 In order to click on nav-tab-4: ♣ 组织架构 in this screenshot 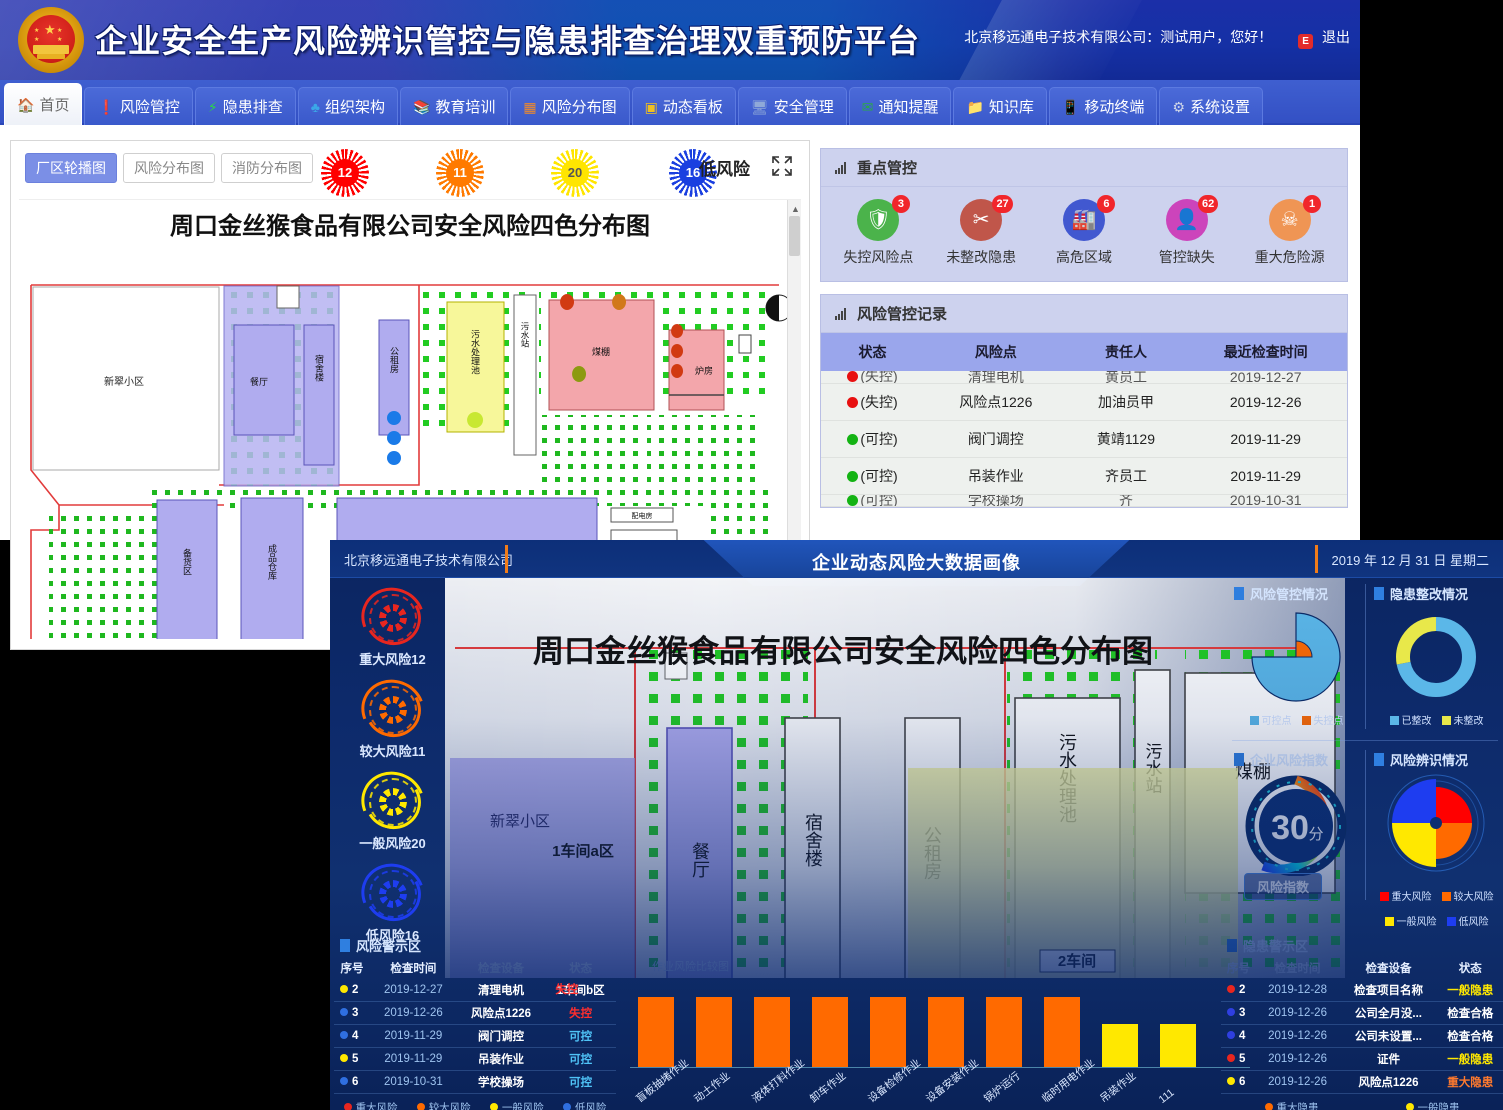, I will do `click(347, 106)`.